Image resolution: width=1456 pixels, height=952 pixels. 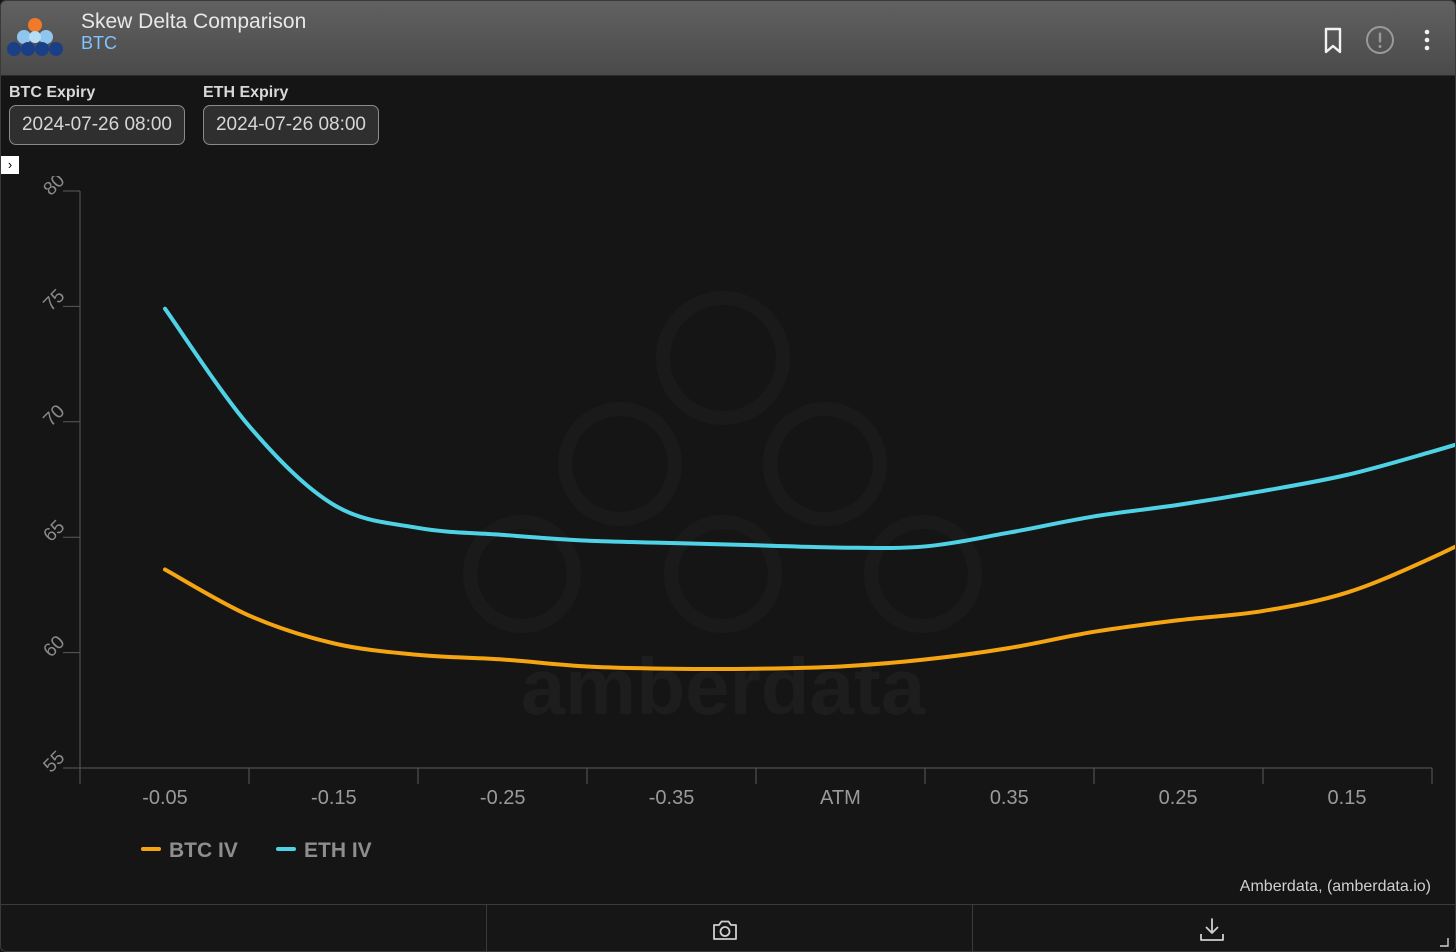 I want to click on btc-expiry-select: 2024-07-26 08:00, so click(x=97, y=125).